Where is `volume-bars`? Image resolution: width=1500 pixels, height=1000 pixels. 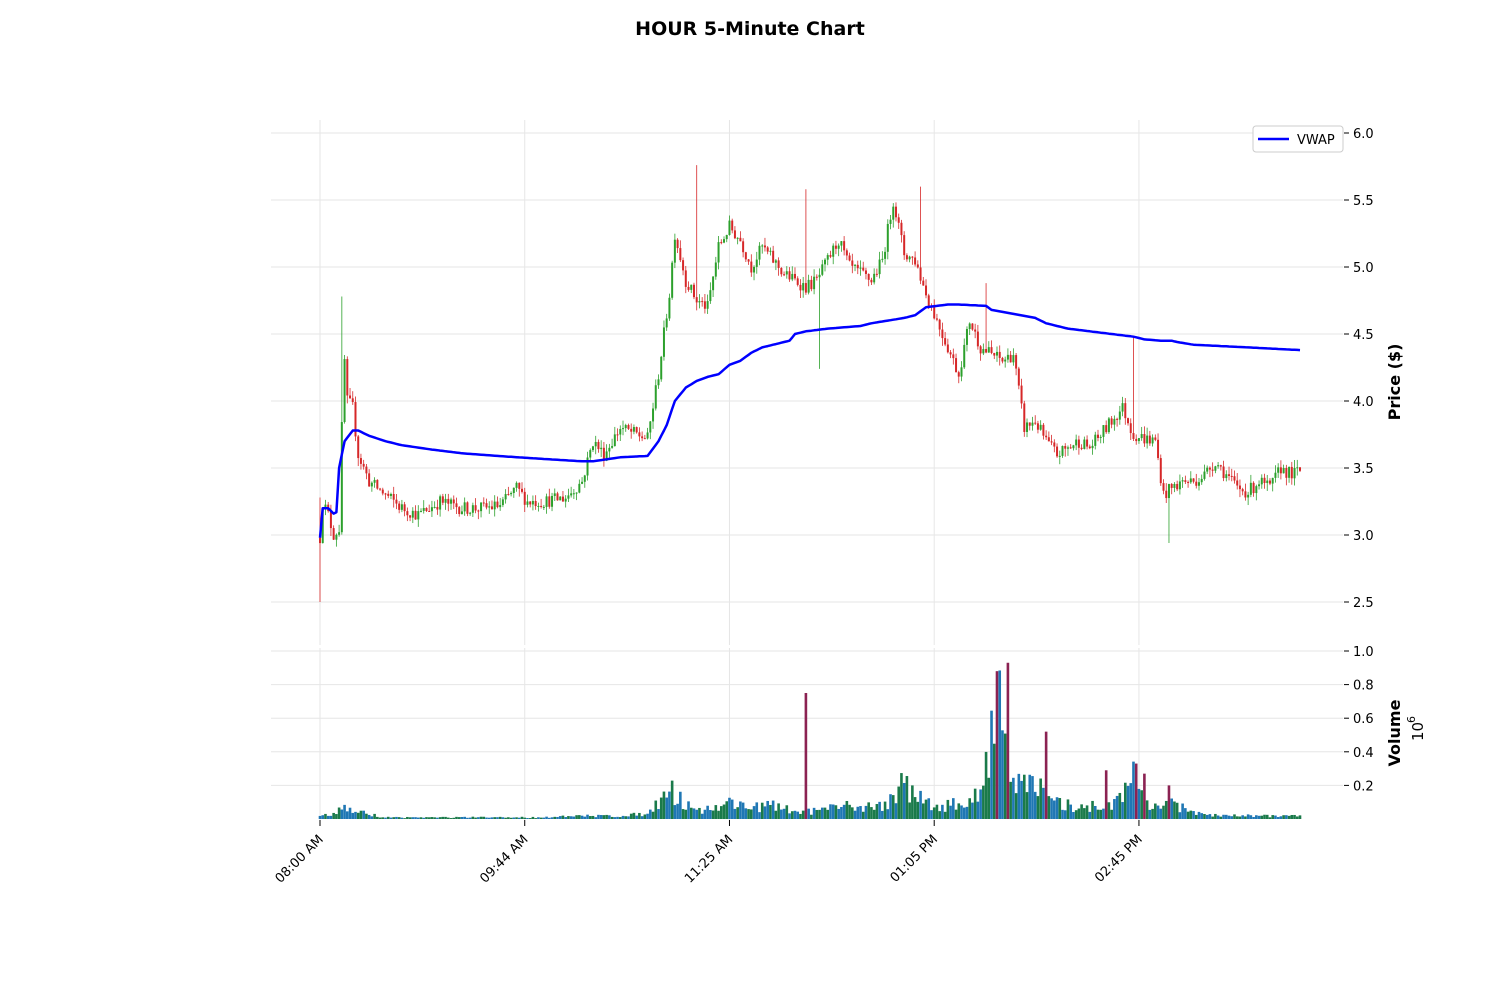 volume-bars is located at coordinates (810, 740).